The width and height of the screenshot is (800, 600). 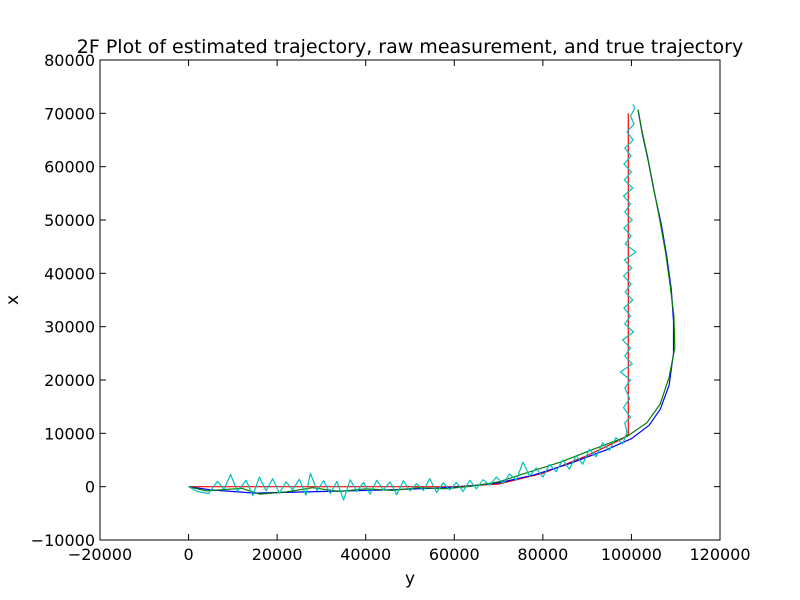 What do you see at coordinates (100, 554) in the screenshot?
I see `x-tick-label: −20000` at bounding box center [100, 554].